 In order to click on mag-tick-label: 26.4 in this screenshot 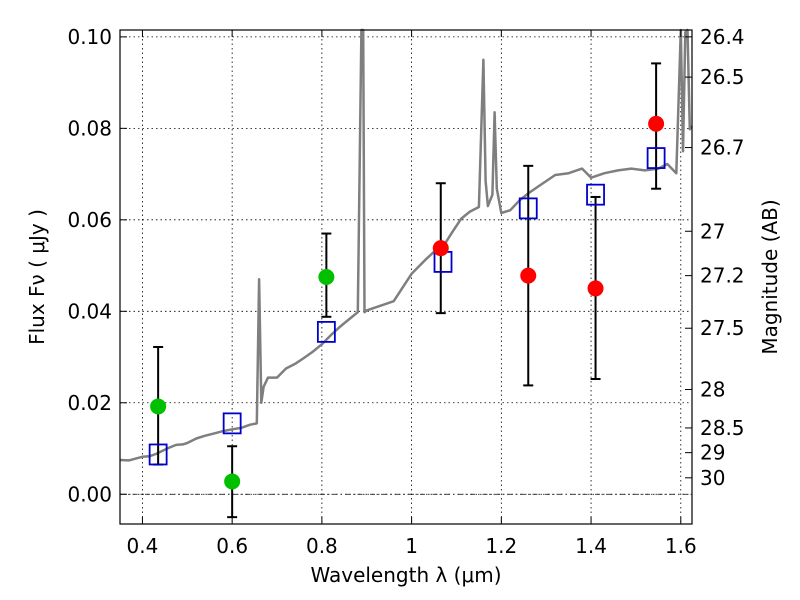, I will do `click(722, 37)`.